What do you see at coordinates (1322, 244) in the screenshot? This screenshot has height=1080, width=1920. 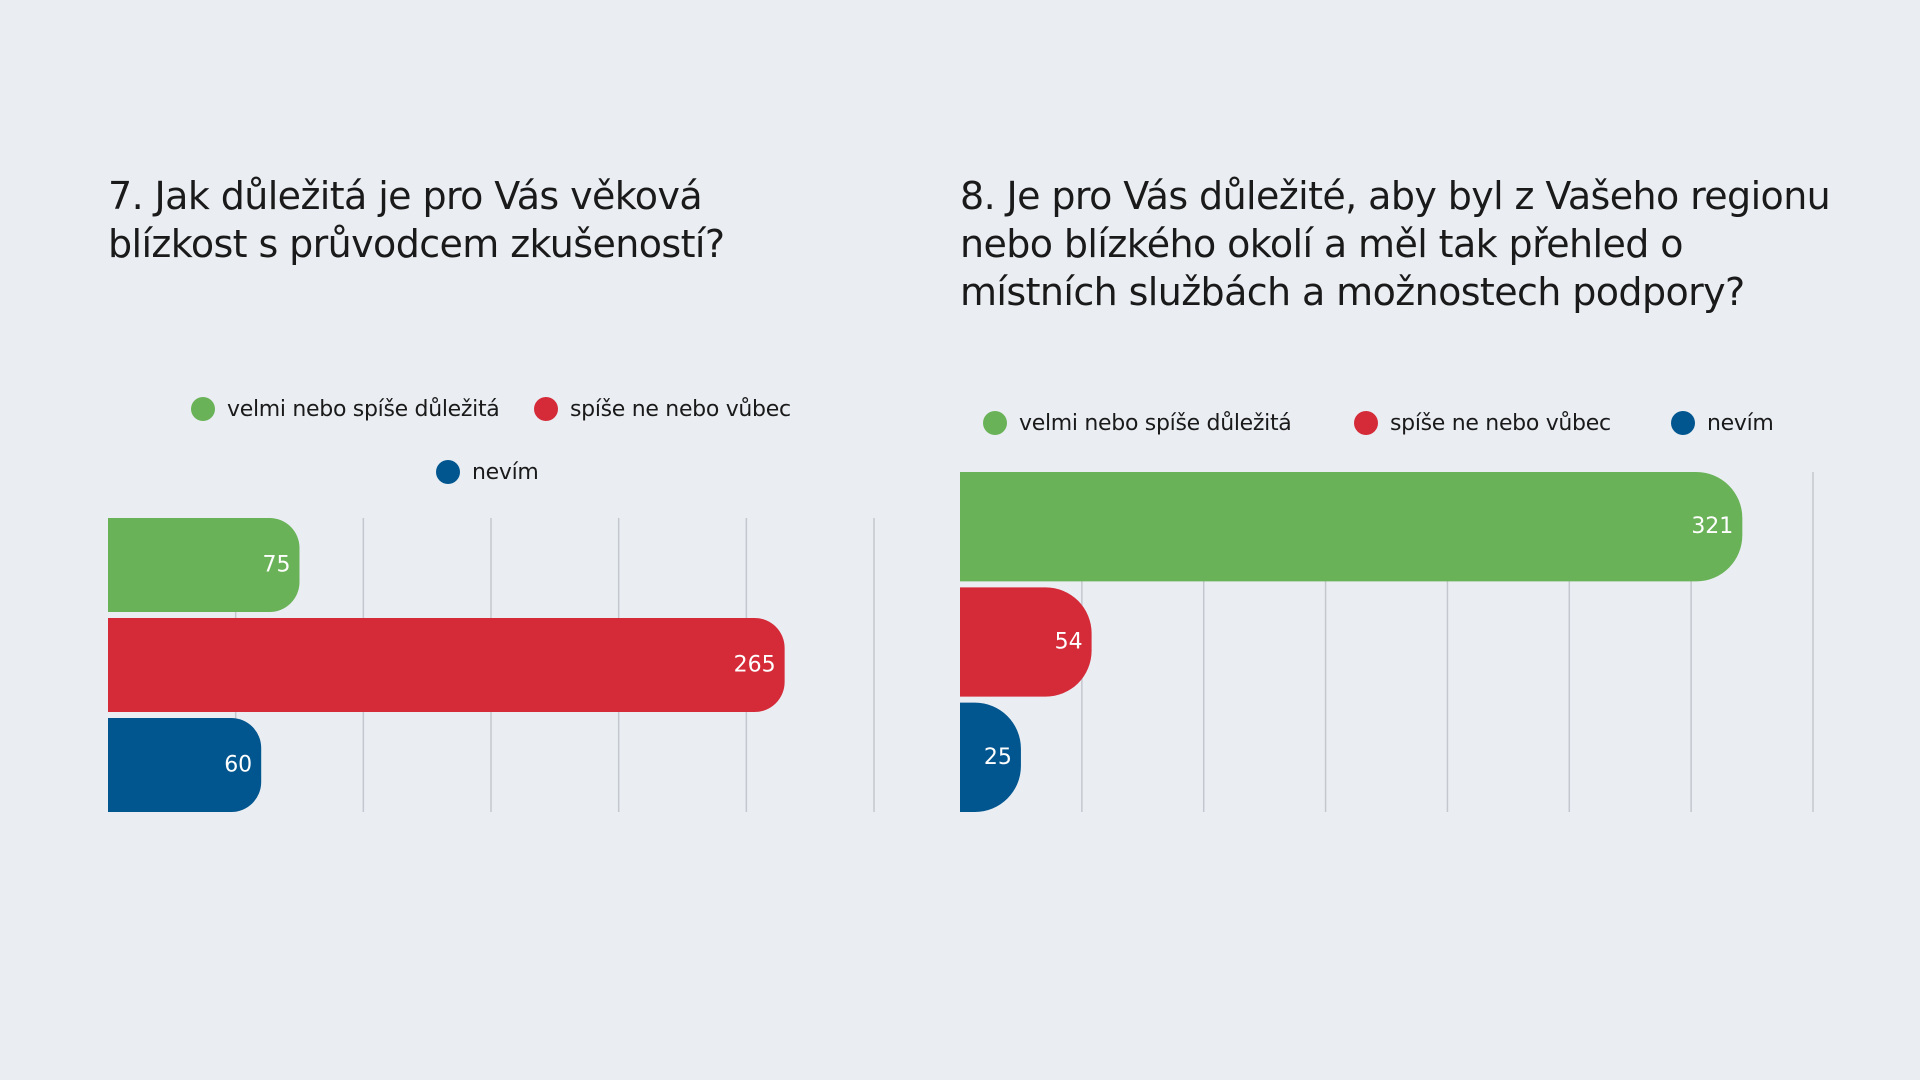 I see `chart-title-8-line-2: nebo blízkého okolí a měl tak přehled o` at bounding box center [1322, 244].